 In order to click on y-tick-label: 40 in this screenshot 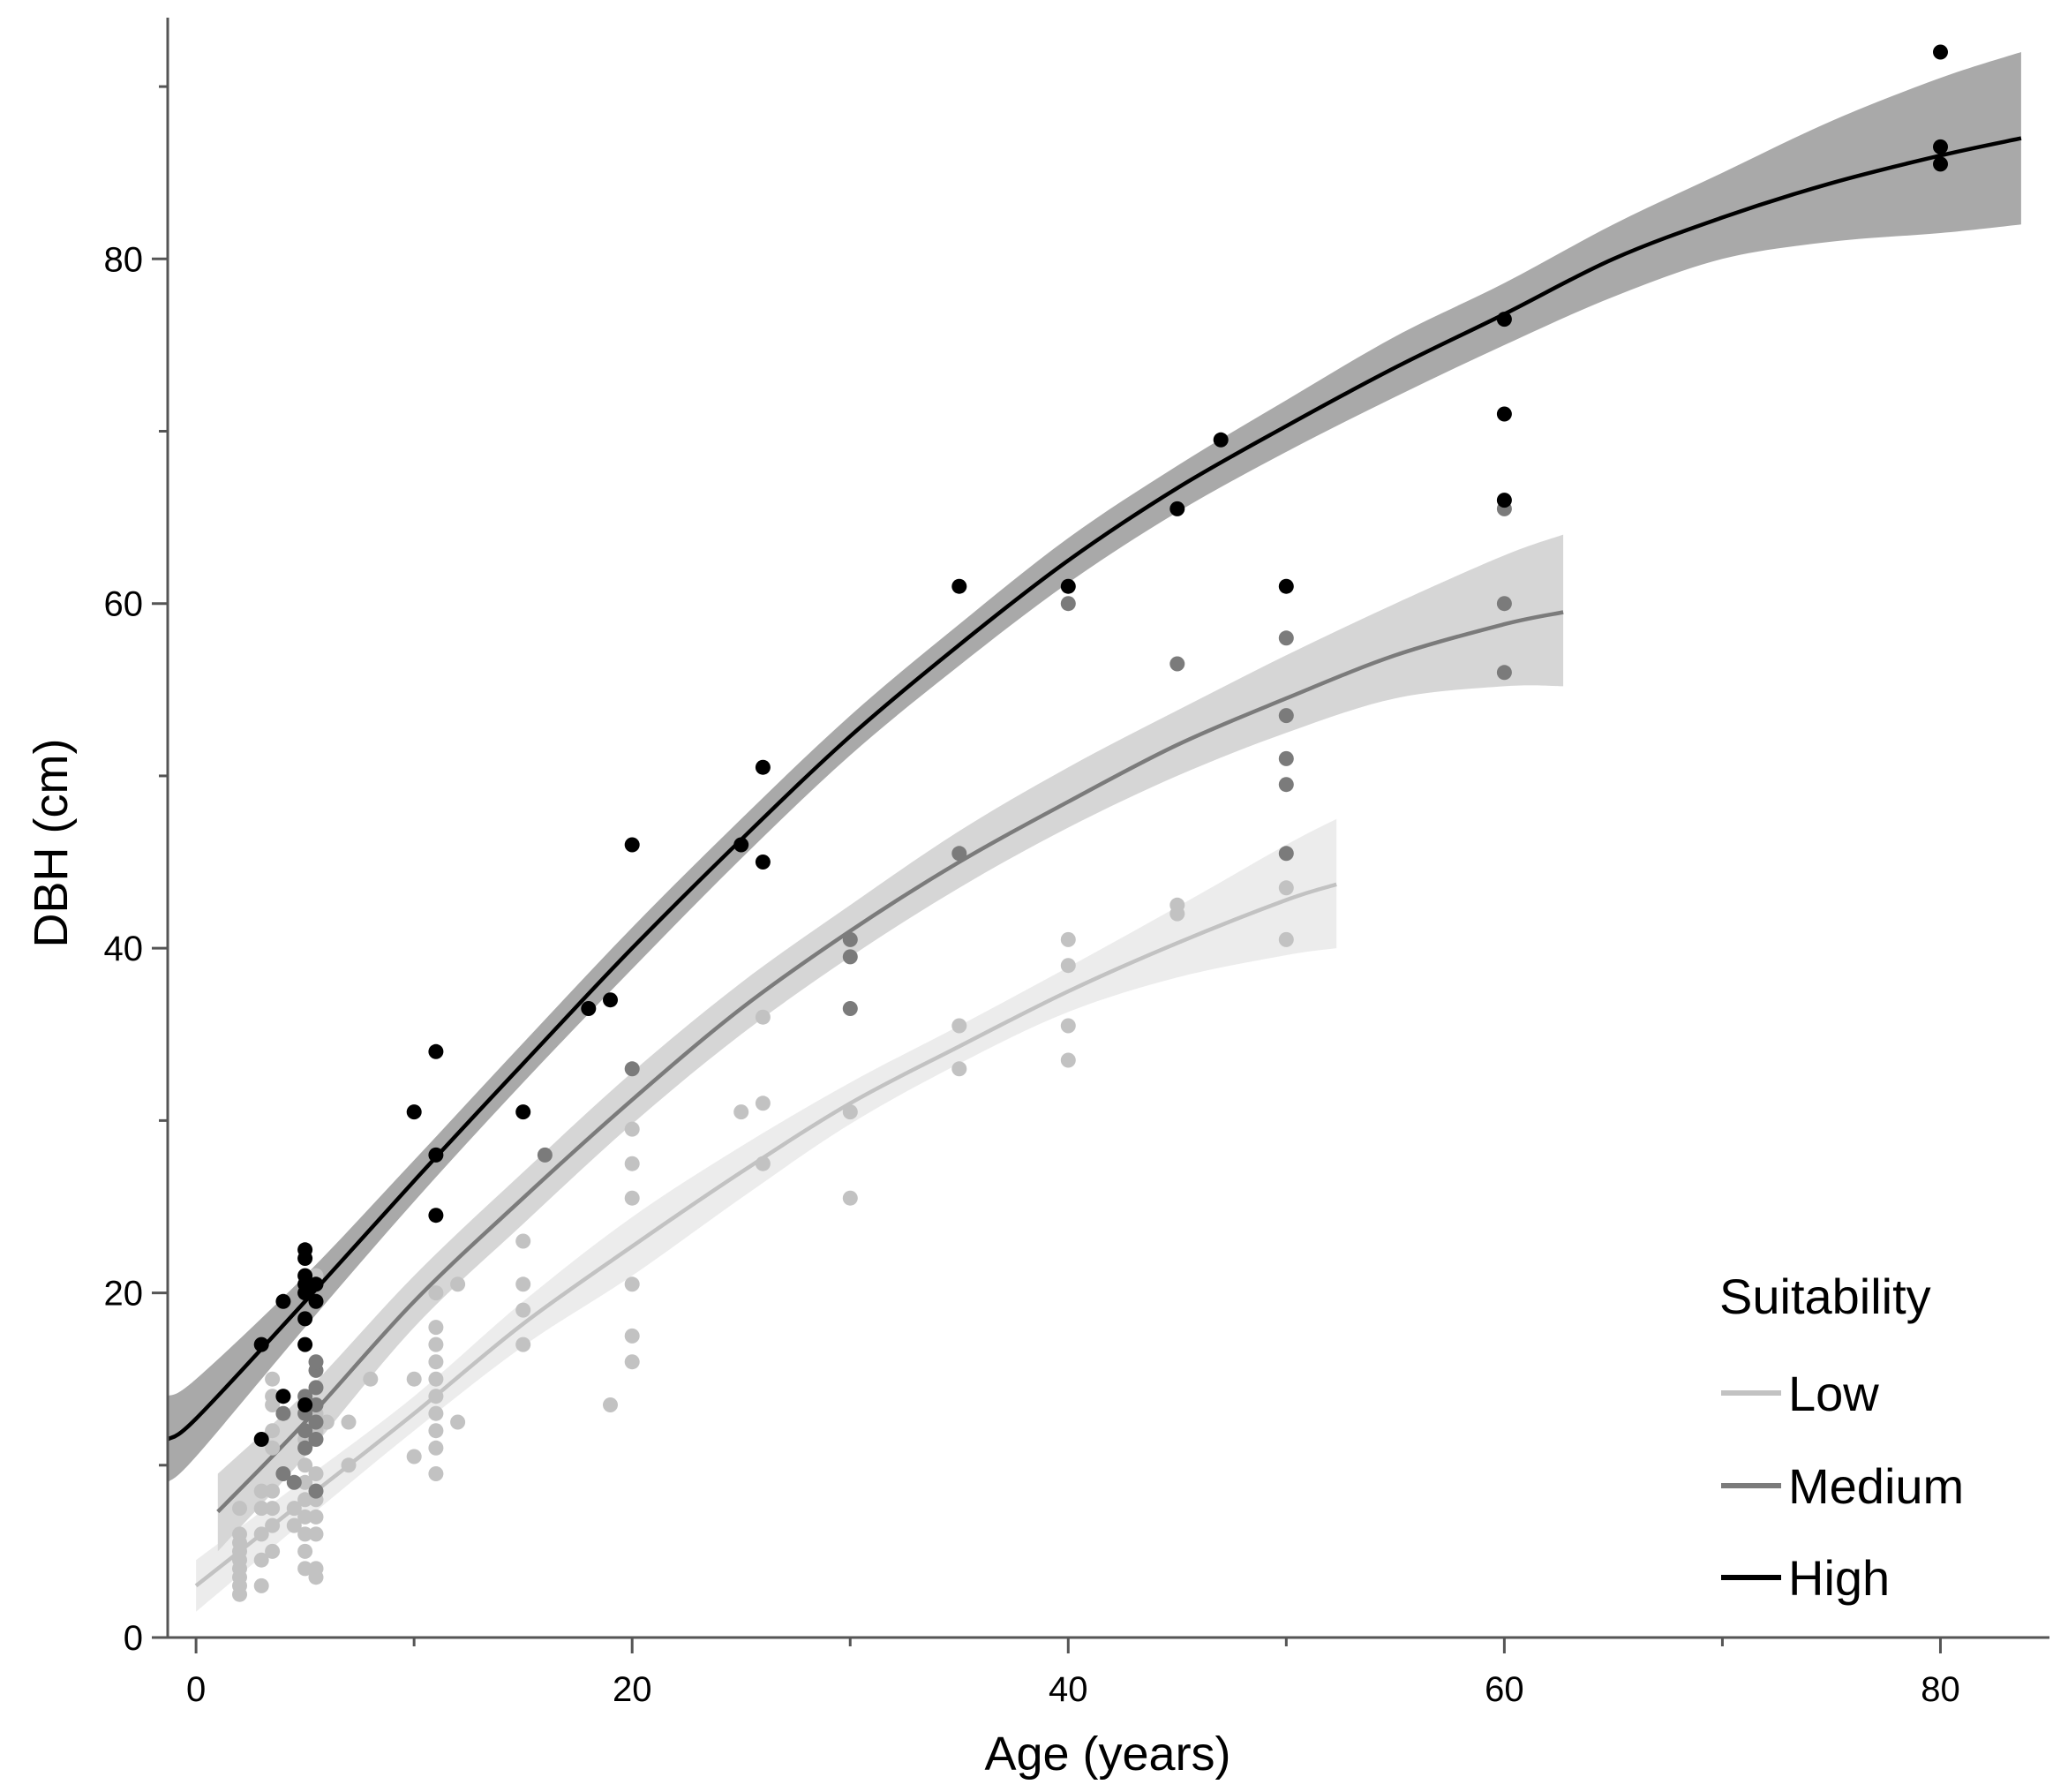, I will do `click(124, 949)`.